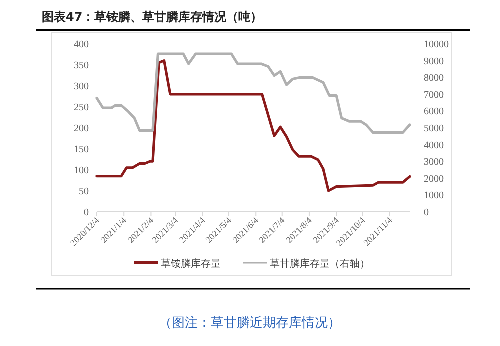 This screenshot has height=346, width=500. I want to click on y2-tick-label: 1000, so click(434, 196).